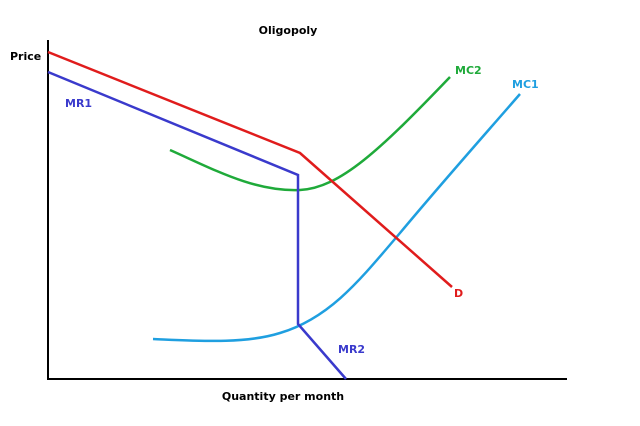 This screenshot has width=640, height=426. What do you see at coordinates (525, 84) in the screenshot?
I see `mc1-label: MC1` at bounding box center [525, 84].